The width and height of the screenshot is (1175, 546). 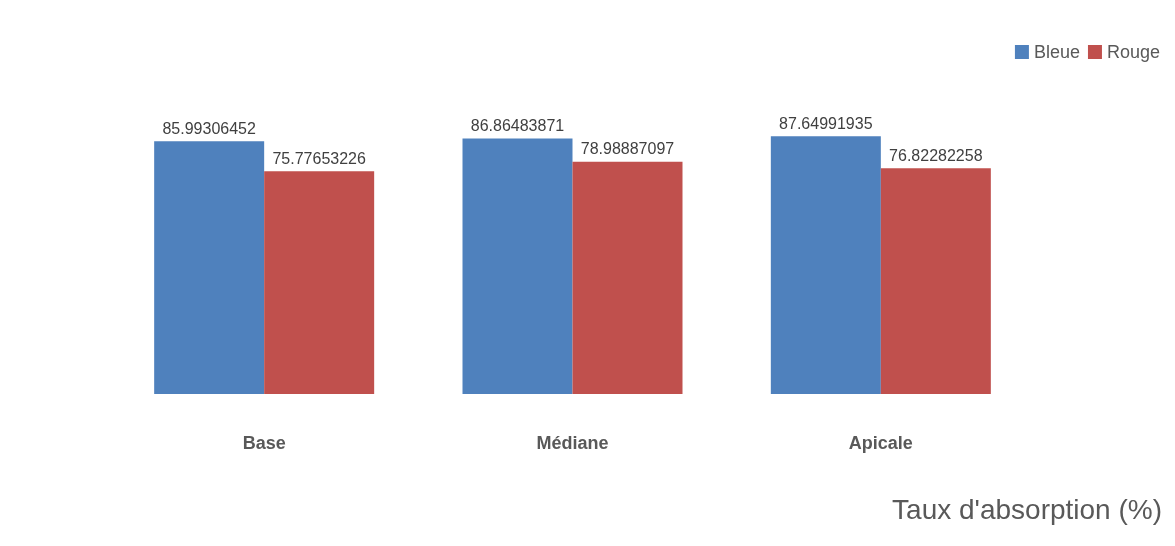 I want to click on data-label: 78.98887097, so click(x=627, y=149).